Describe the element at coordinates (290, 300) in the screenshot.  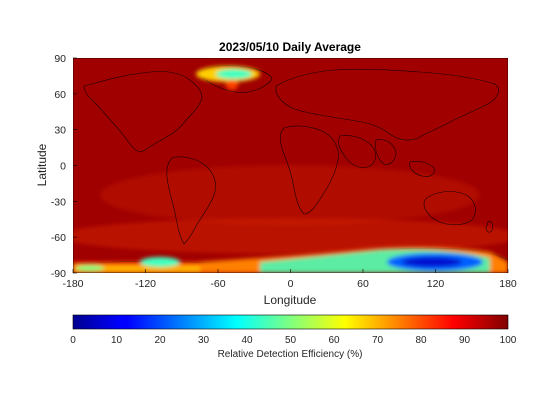
I see `x-axis-label: Longitude` at that location.